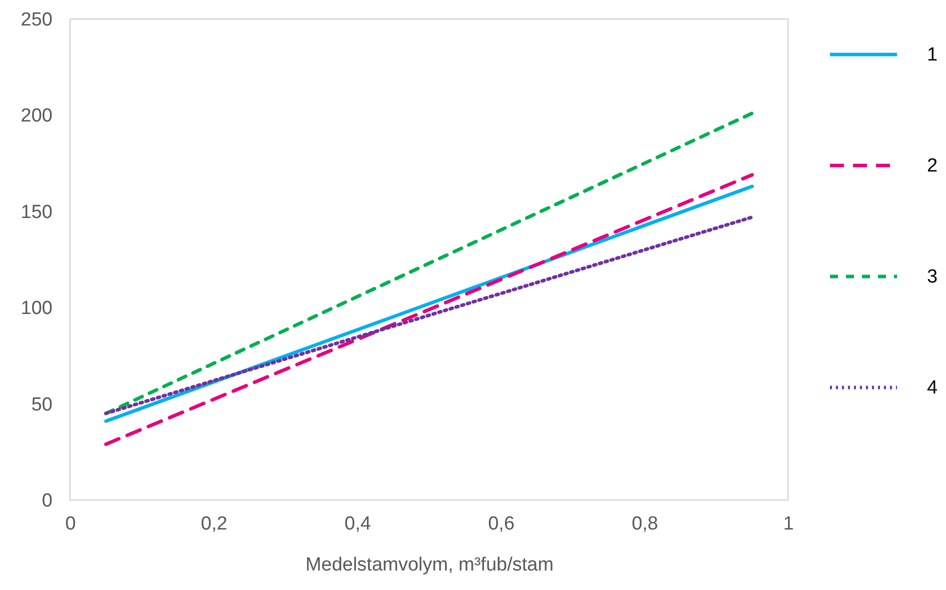 The height and width of the screenshot is (590, 946). Describe the element at coordinates (429, 565) in the screenshot. I see `x-axis-title: Medelstamvolym, m³fub/stam` at that location.